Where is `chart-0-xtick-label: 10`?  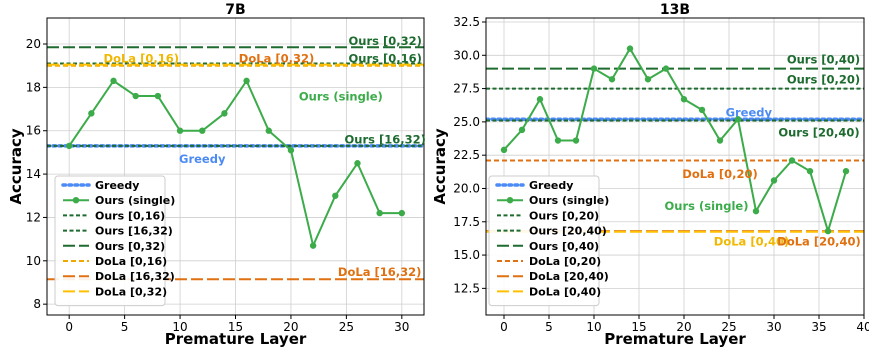
chart-0-xtick-label: 10 is located at coordinates (179, 327).